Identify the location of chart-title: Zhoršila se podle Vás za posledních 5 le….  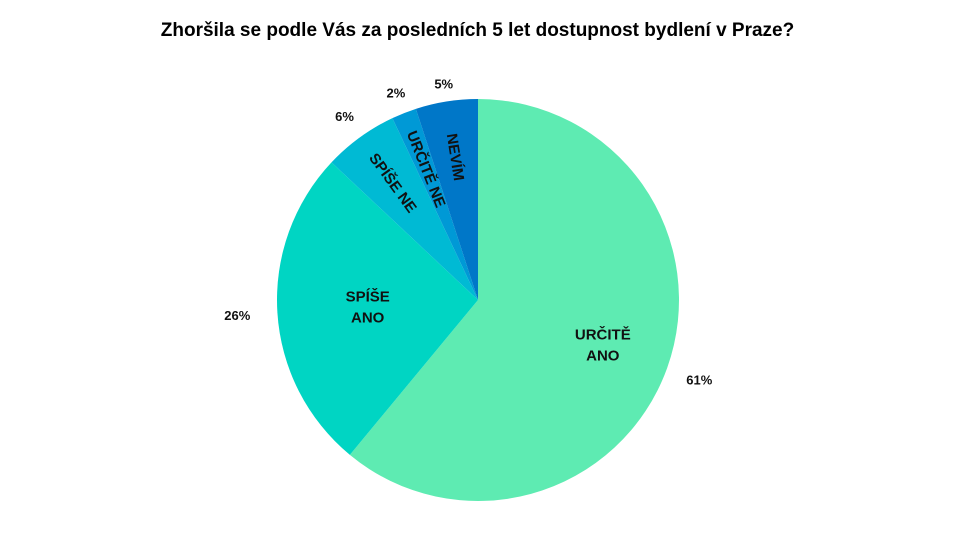
(477, 30).